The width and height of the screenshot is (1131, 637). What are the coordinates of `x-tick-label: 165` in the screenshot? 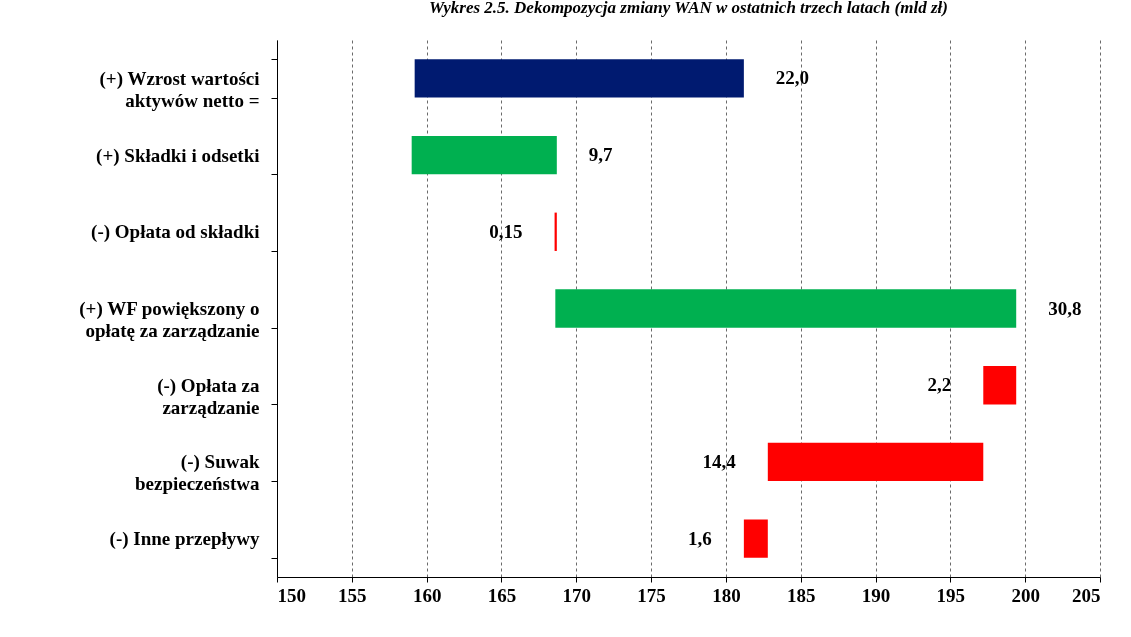 It's located at (502, 595).